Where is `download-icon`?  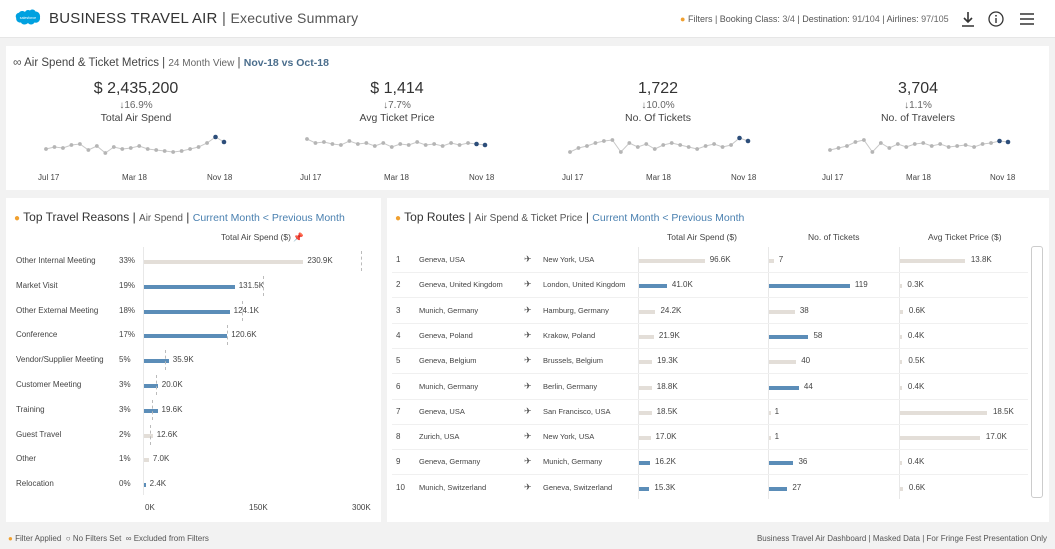
download-icon is located at coordinates (968, 19).